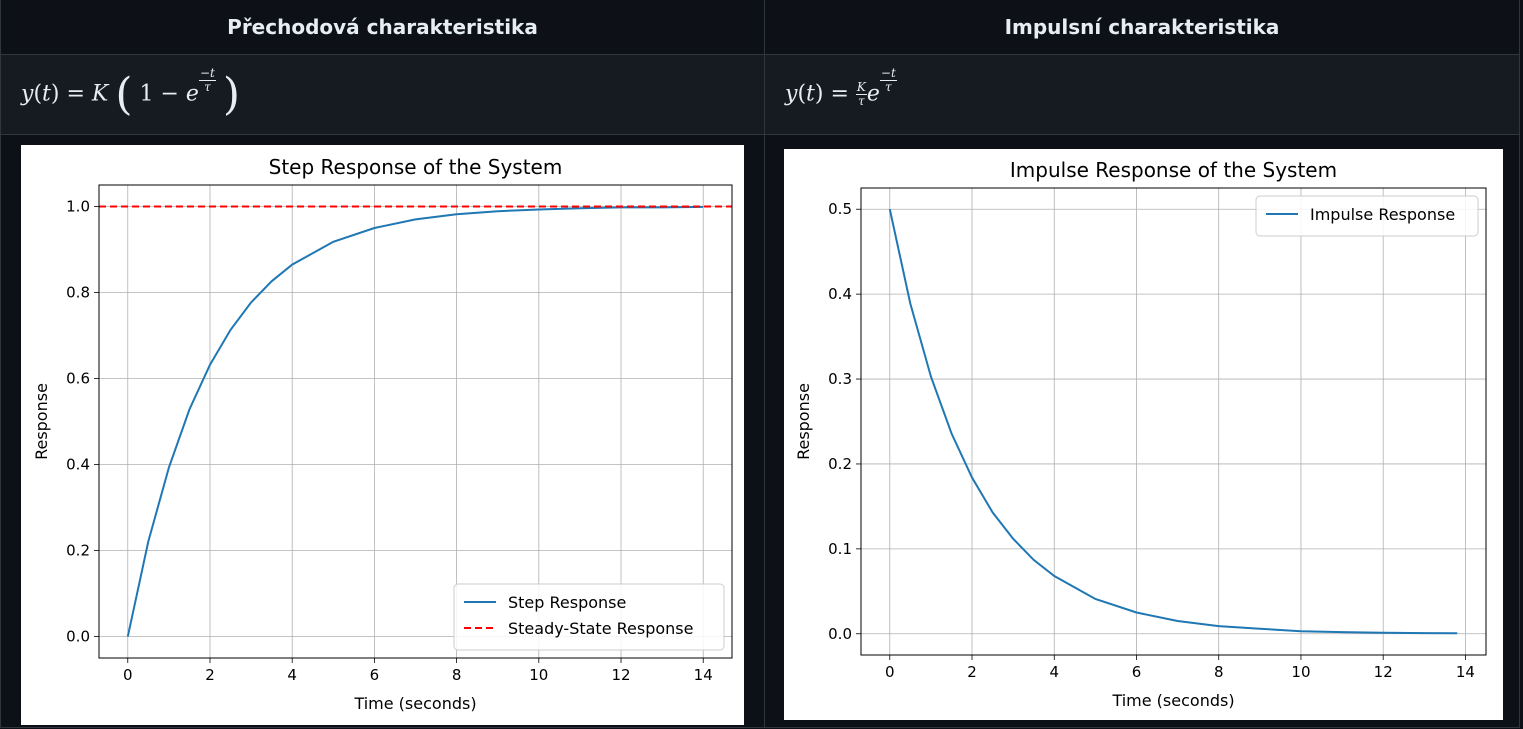 The image size is (1523, 729). I want to click on y-tick-label: 0.3, so click(840, 379).